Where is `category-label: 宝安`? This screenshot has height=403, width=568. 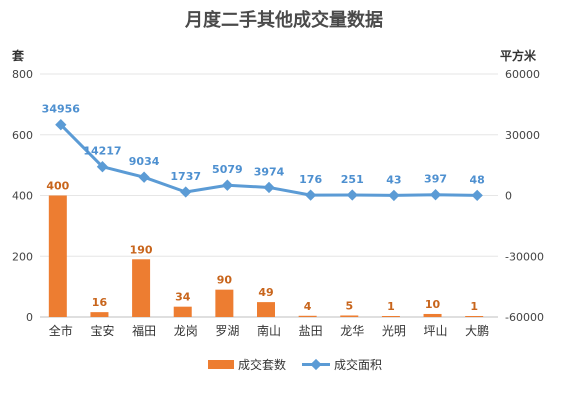 category-label: 宝安 is located at coordinates (102, 330).